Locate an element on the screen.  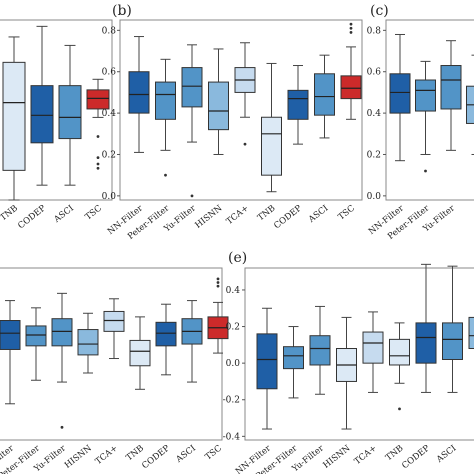
y-tick-label: -0.2 is located at coordinates (231, 401).